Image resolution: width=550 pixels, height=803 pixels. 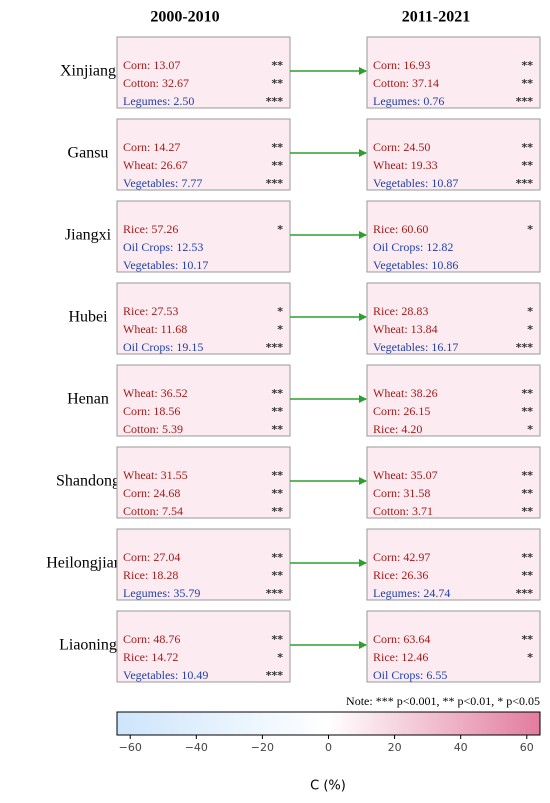 I want to click on crop-value: Wheat: 38.26, so click(x=405, y=393).